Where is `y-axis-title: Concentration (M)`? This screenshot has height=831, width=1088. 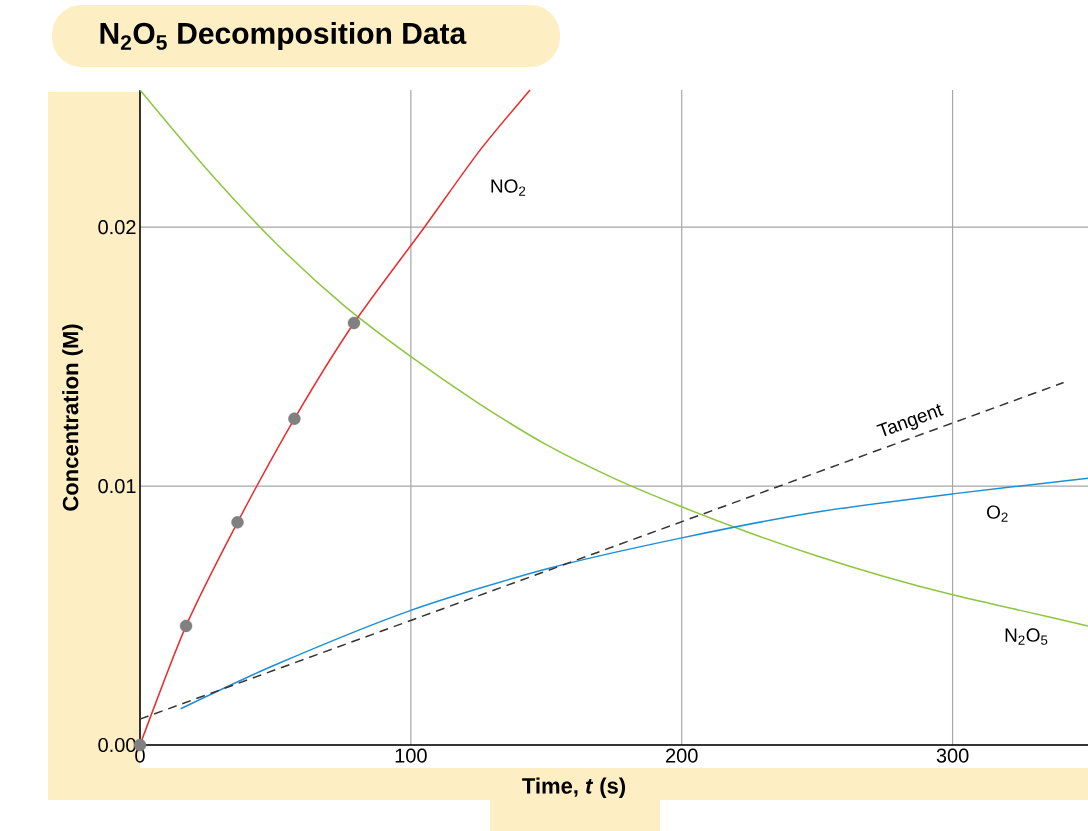 y-axis-title: Concentration (M) is located at coordinates (72, 417).